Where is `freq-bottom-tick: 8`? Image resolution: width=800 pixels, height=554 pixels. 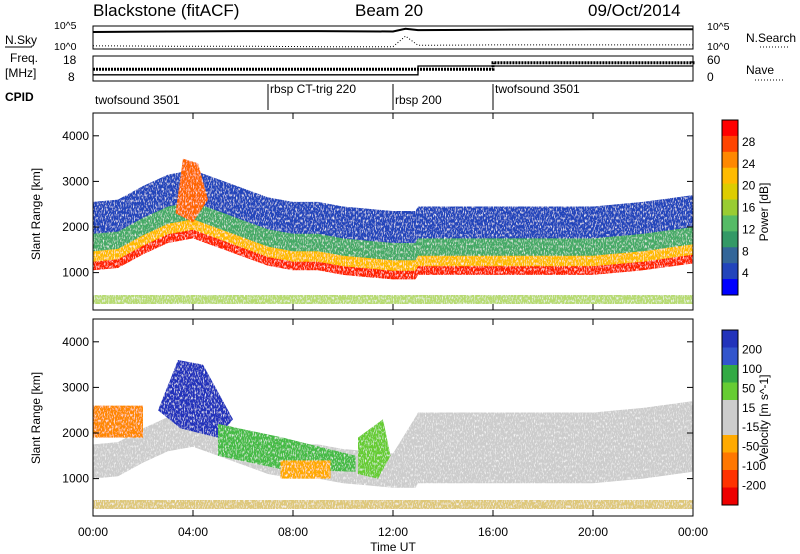 freq-bottom-tick: 8 is located at coordinates (71, 77).